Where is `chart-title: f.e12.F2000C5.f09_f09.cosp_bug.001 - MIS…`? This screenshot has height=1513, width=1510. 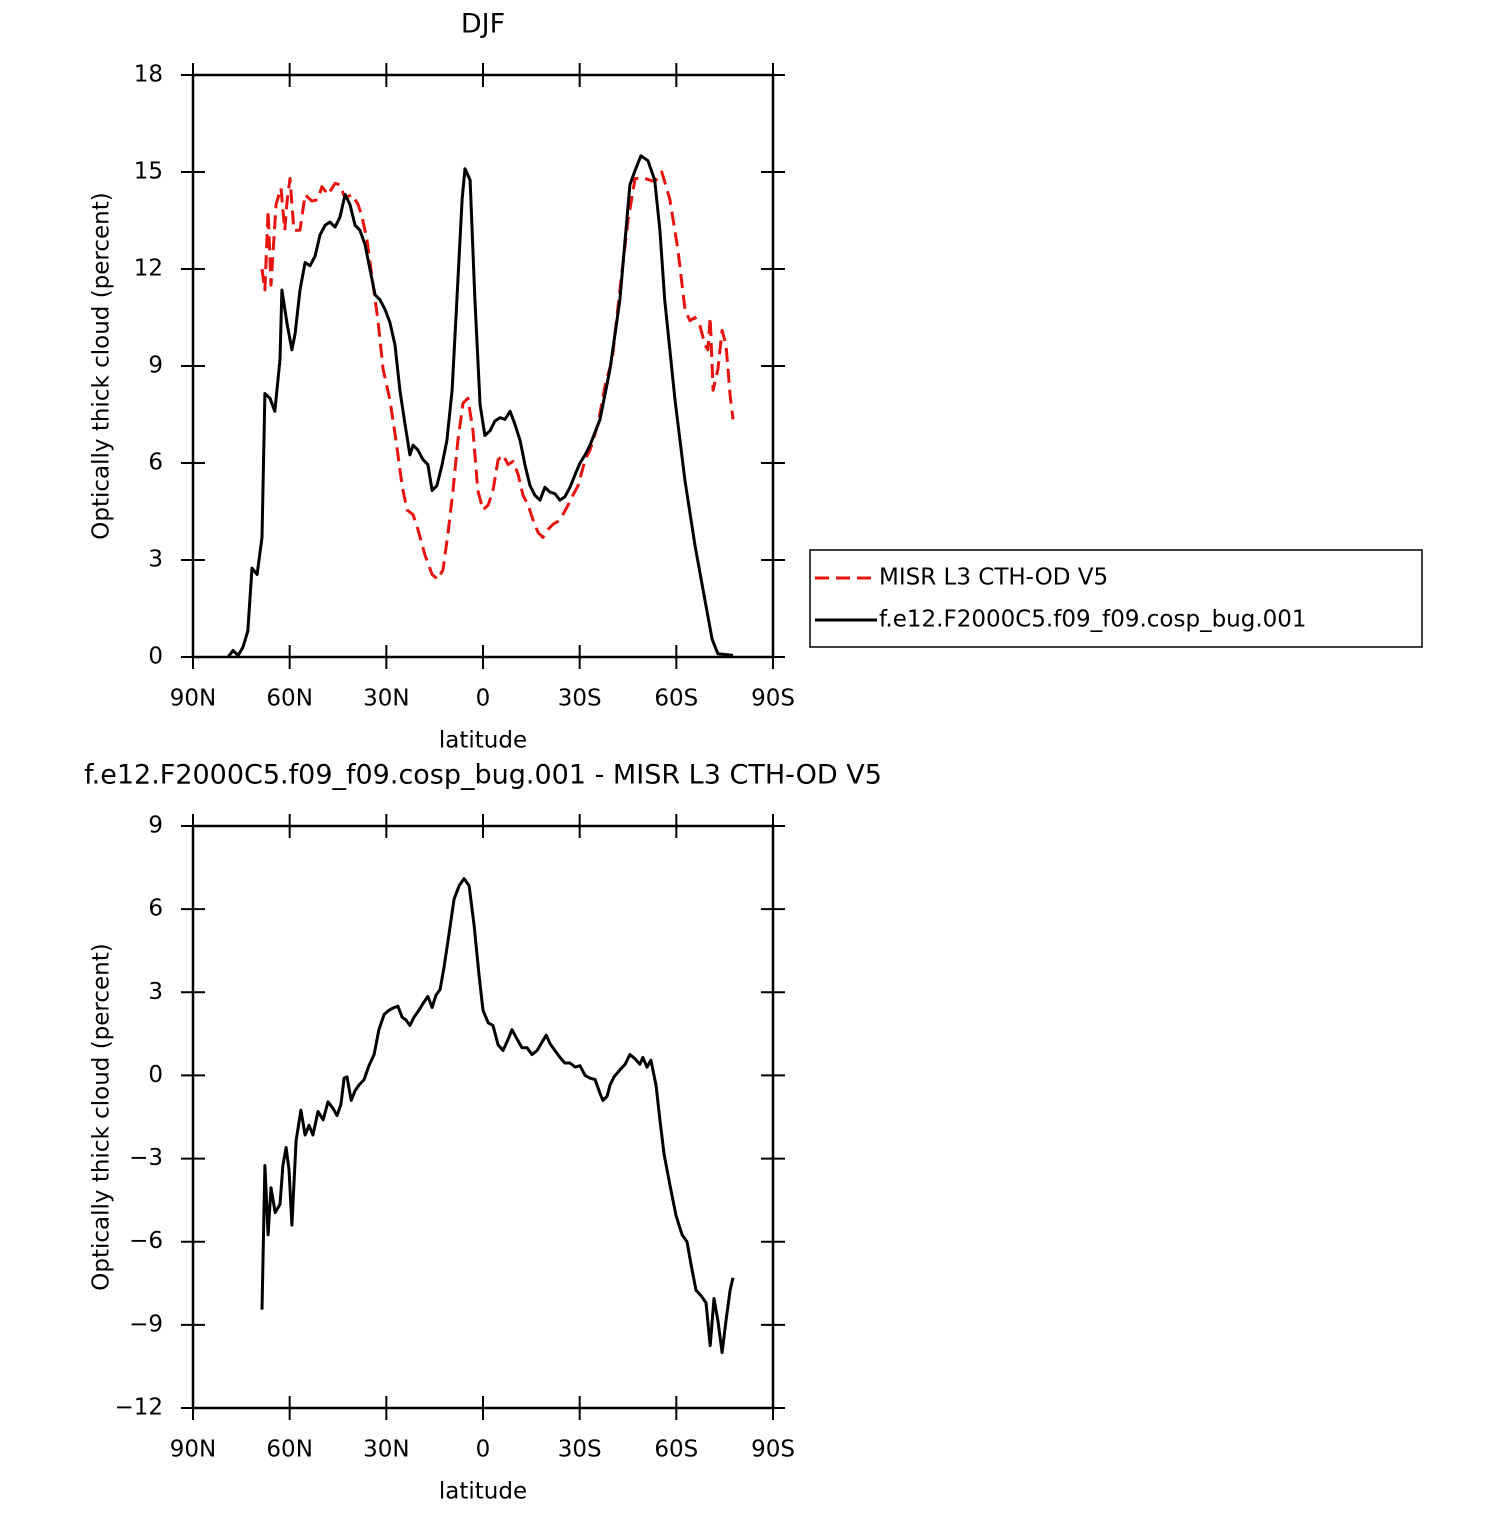 chart-title: f.e12.F2000C5.f09_f09.cosp_bug.001 - MIS… is located at coordinates (483, 775).